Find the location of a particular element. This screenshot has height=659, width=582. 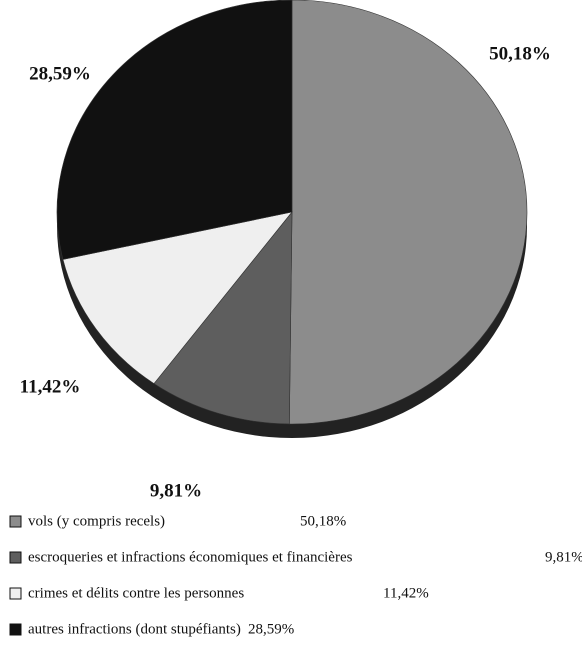

legend-value: 50,18% is located at coordinates (323, 521).